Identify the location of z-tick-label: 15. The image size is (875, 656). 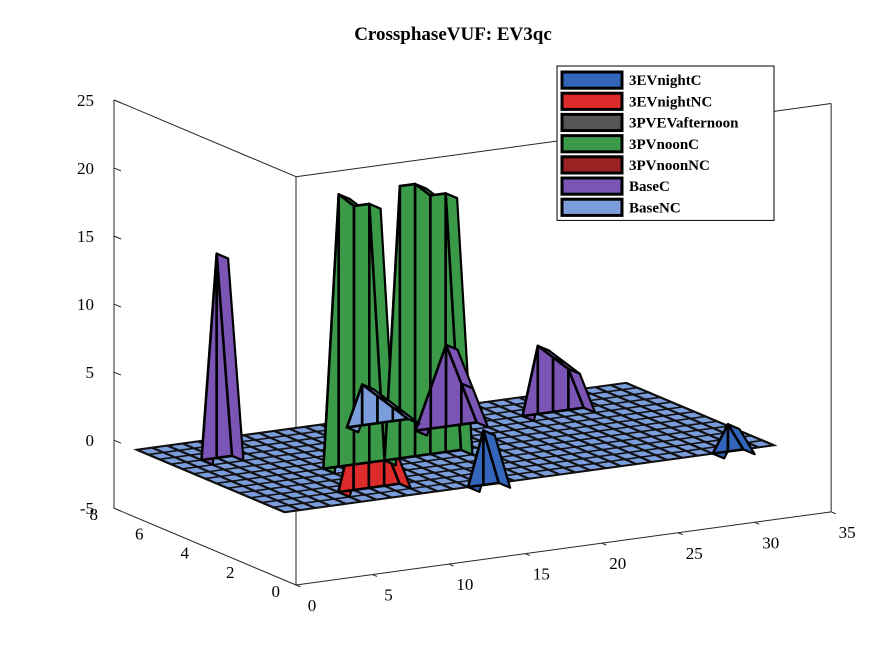
(85, 236).